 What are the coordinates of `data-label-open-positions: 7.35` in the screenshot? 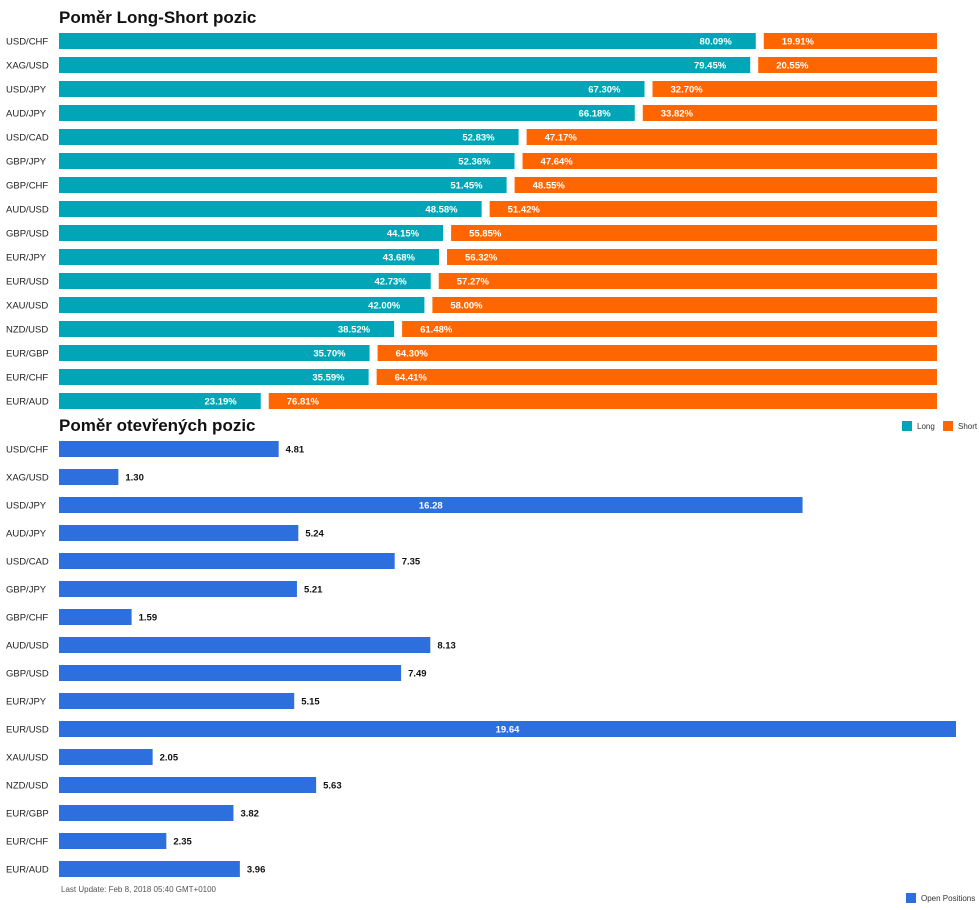 It's located at (411, 562).